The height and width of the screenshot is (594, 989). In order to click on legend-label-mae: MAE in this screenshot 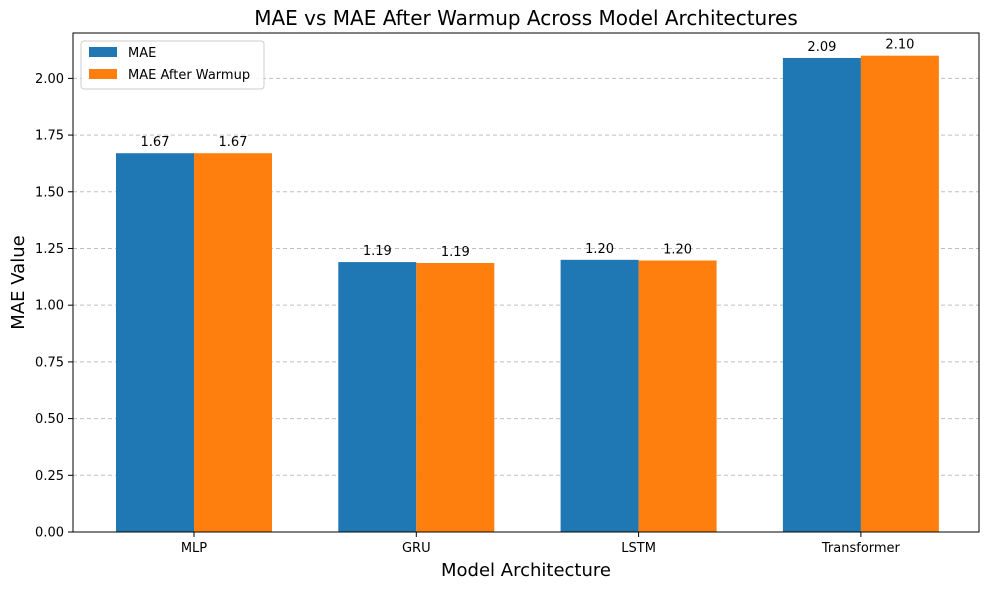, I will do `click(142, 53)`.